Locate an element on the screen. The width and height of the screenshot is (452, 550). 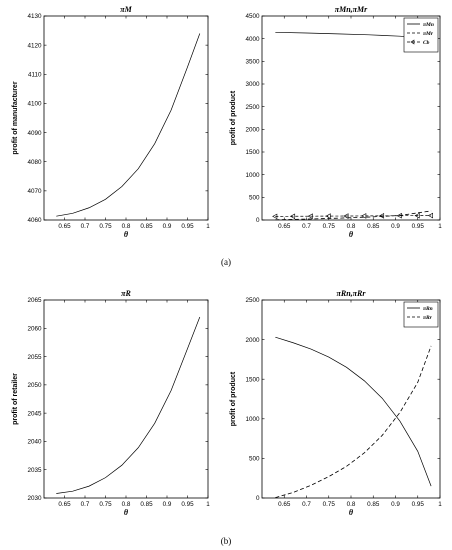
y-tick-label: 4120 is located at coordinates (34, 45).